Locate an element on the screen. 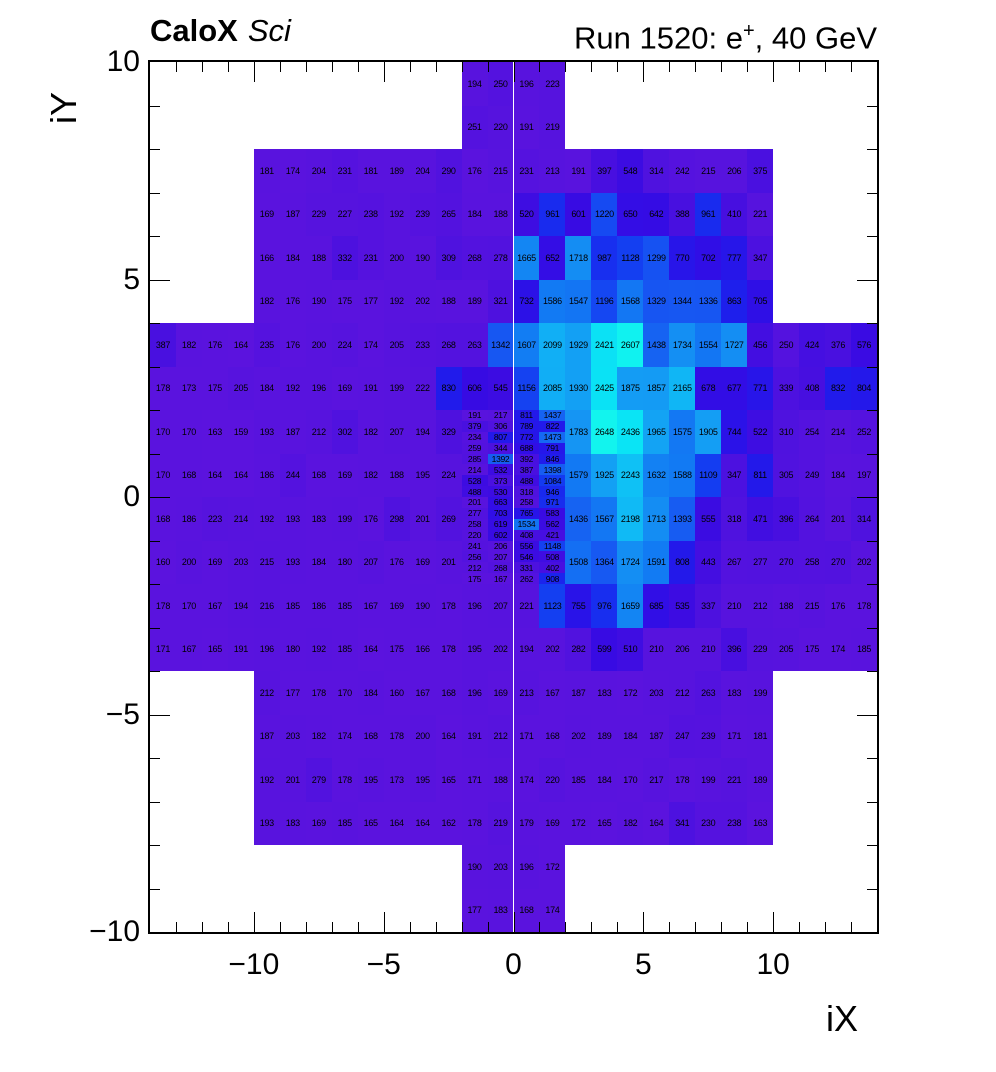  heatmap-cell: 202 is located at coordinates (422, 301).